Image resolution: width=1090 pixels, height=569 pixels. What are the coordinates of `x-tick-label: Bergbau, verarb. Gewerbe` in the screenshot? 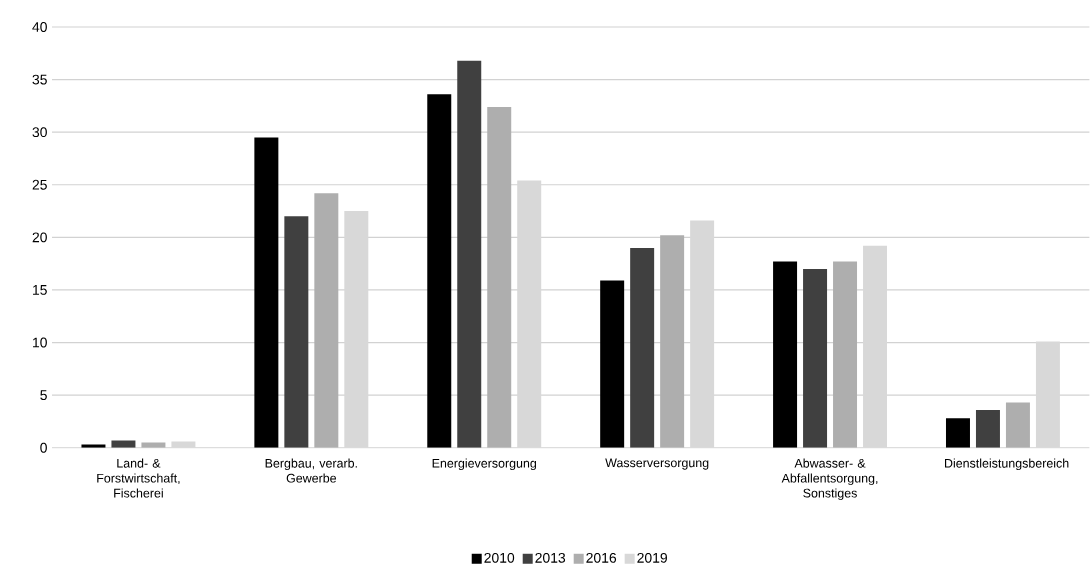 It's located at (311, 470).